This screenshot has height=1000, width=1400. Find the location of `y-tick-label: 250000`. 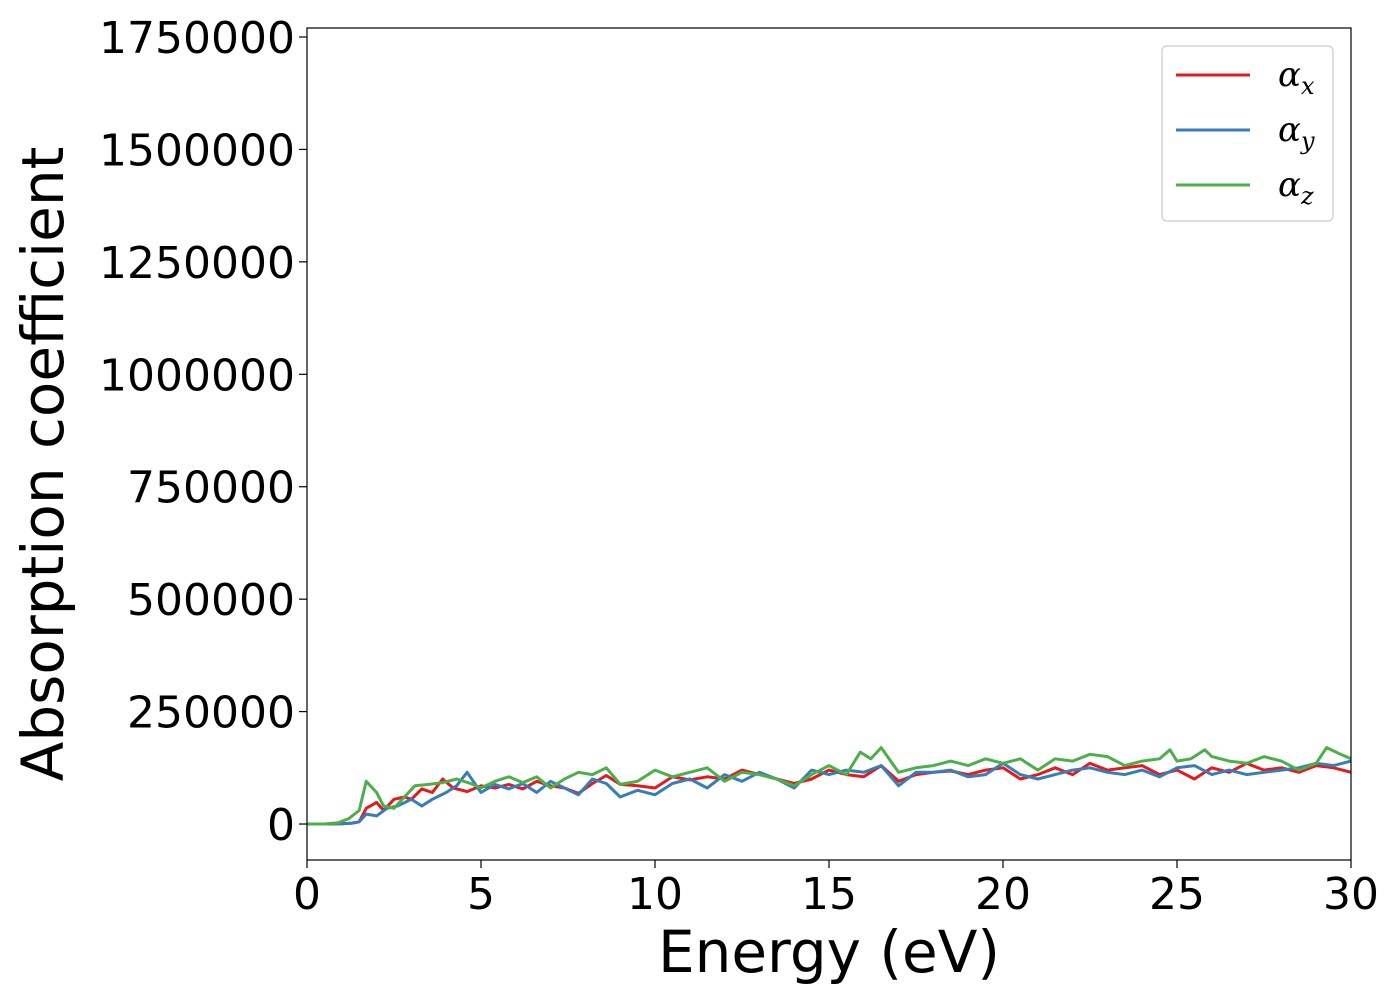

y-tick-label: 250000 is located at coordinates (211, 713).